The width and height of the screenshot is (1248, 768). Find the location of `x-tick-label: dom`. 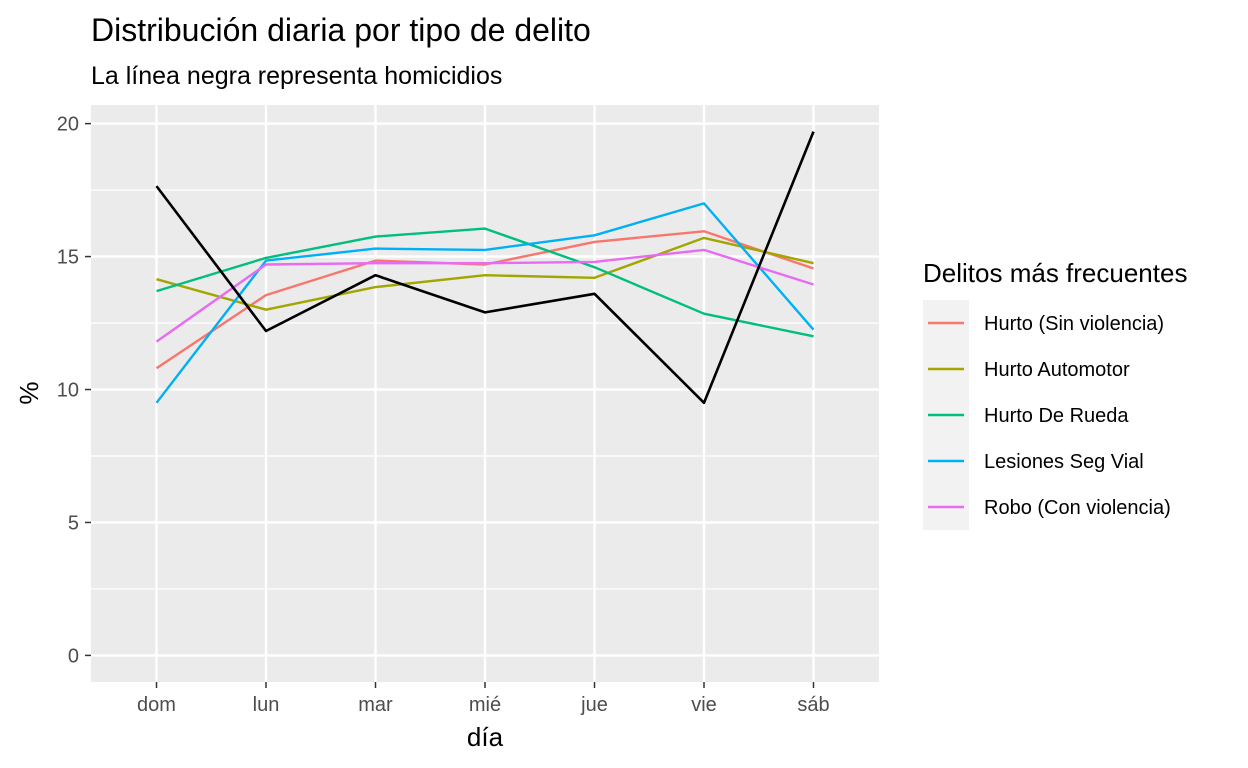

x-tick-label: dom is located at coordinates (156, 705).